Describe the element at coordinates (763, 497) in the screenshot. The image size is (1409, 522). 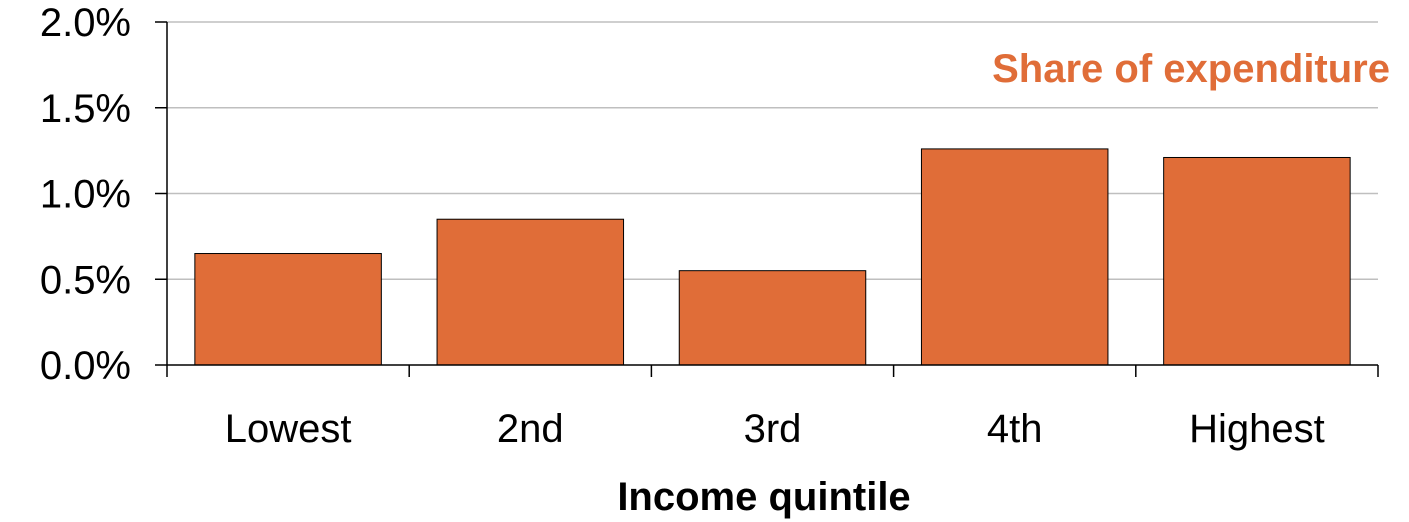
I see `x-axis-title: Income quintile` at that location.